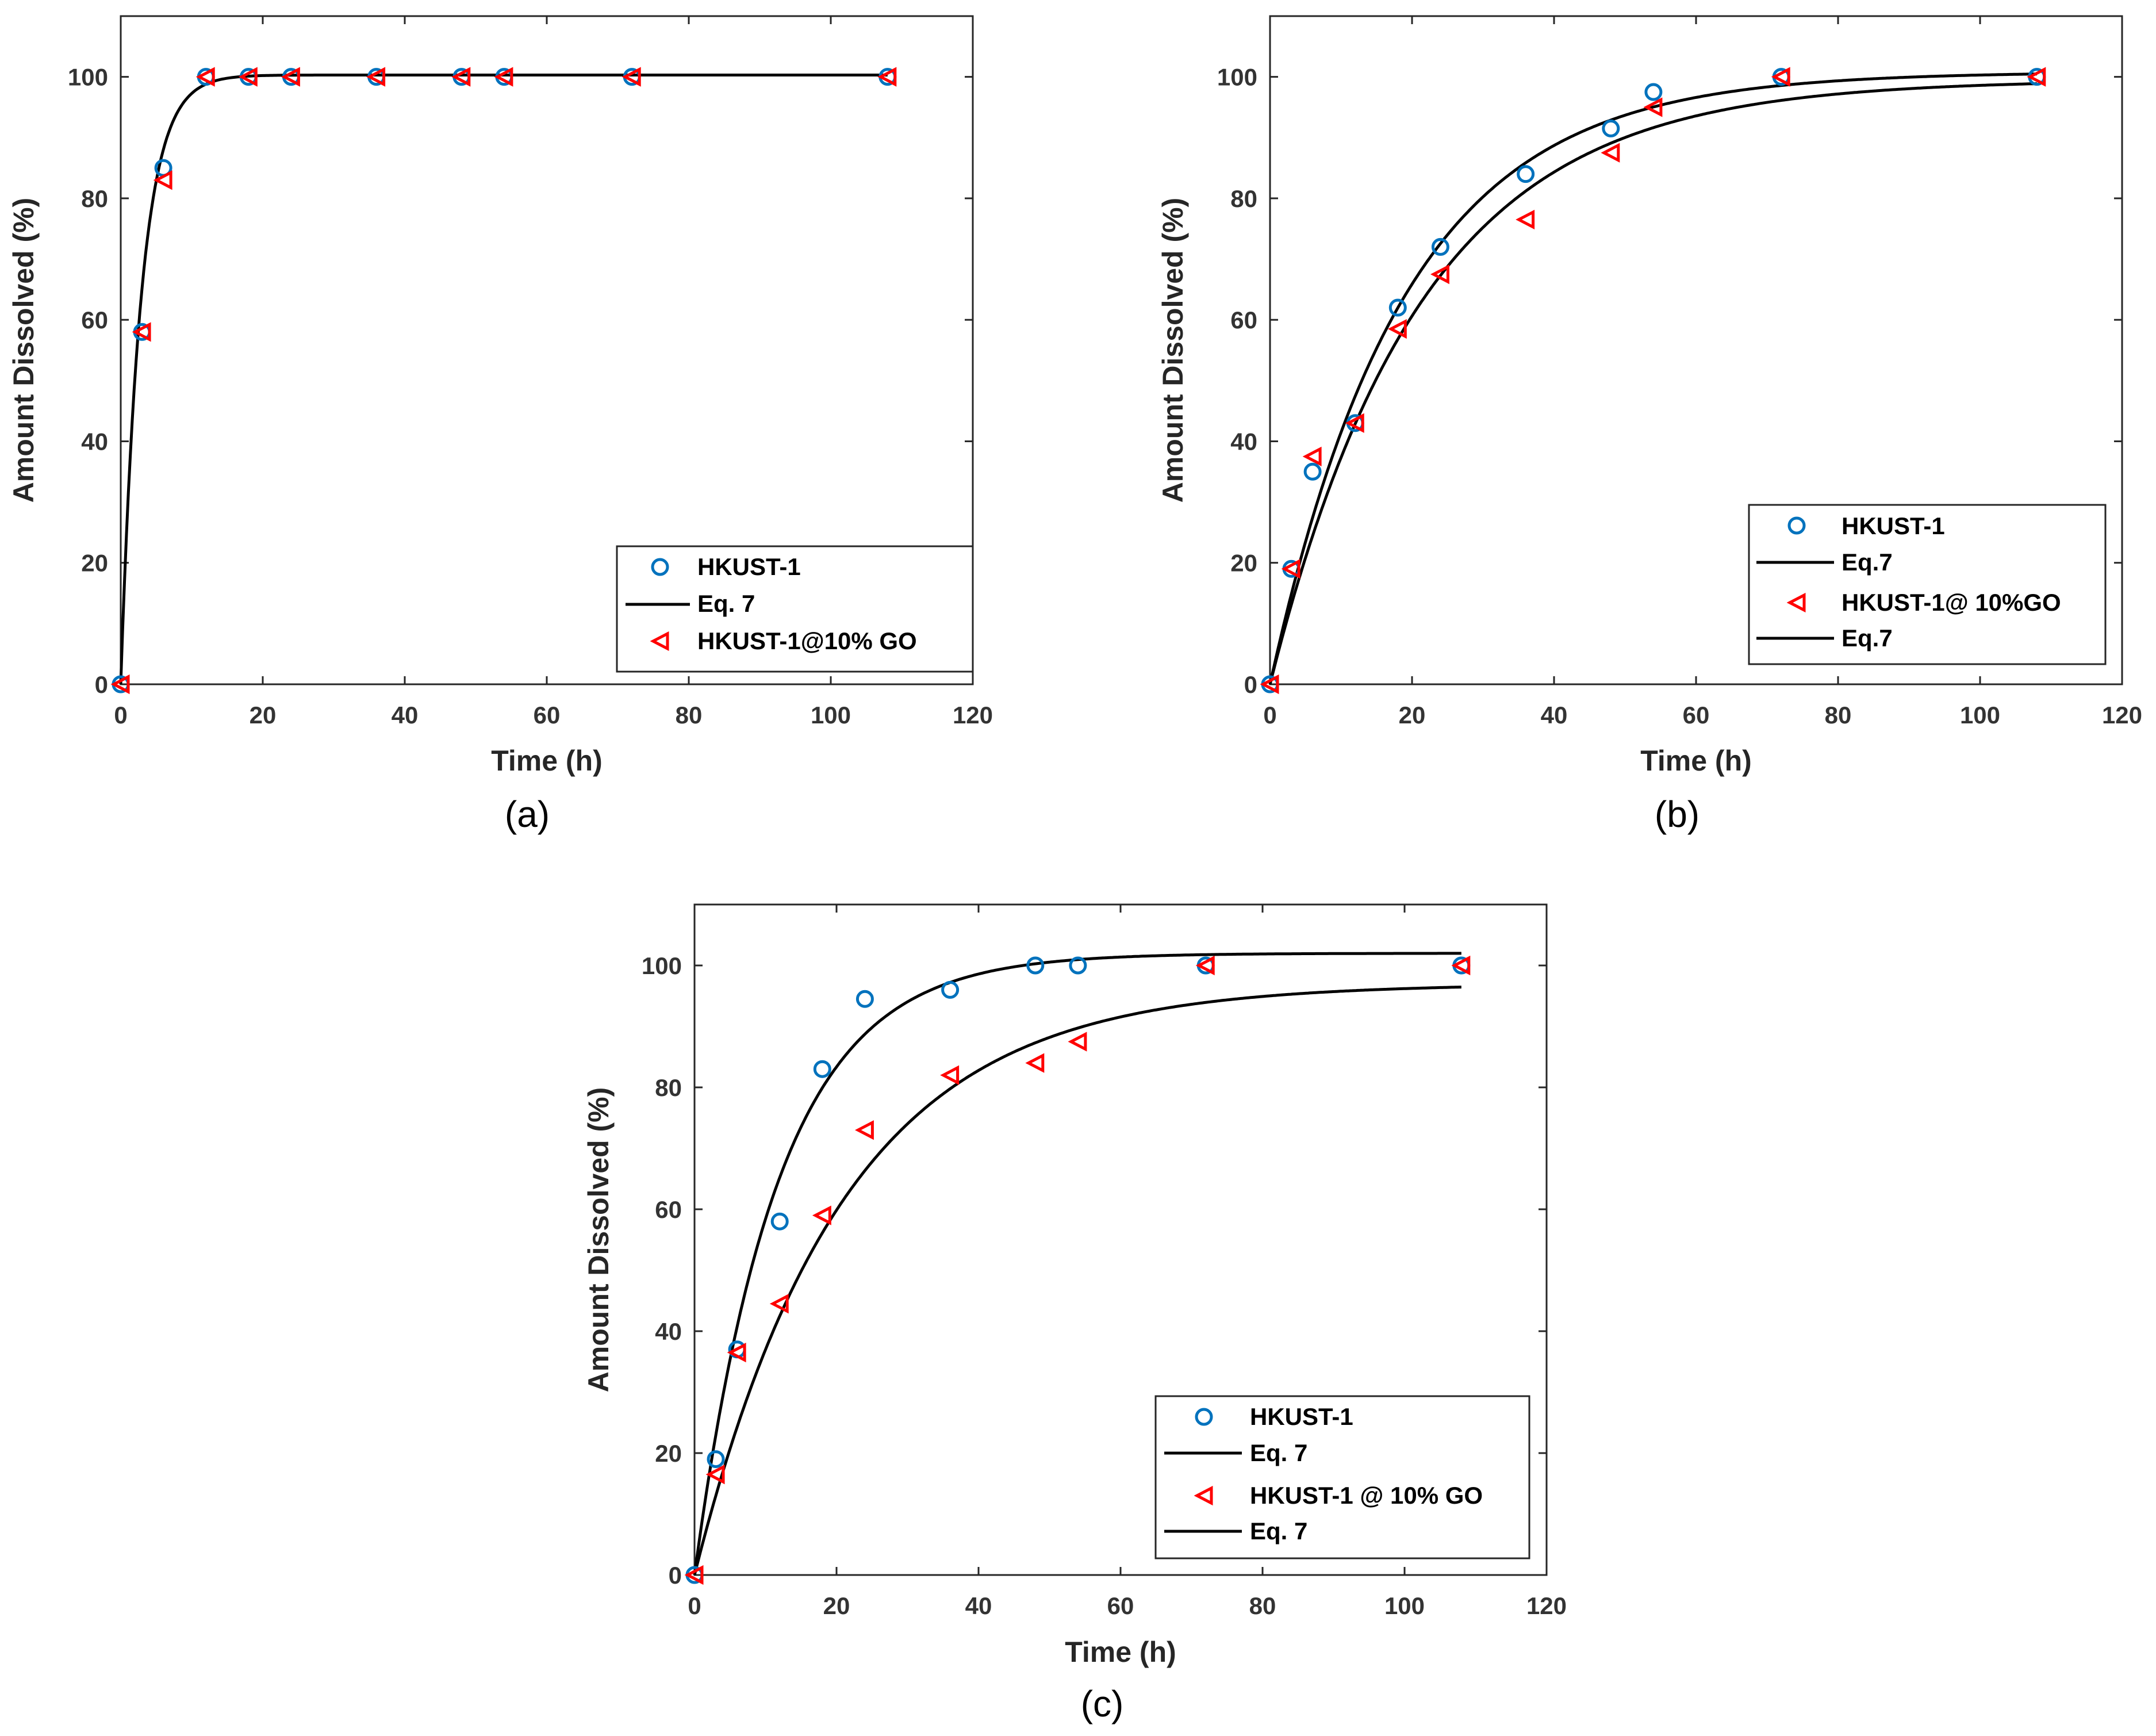 Image resolution: width=2156 pixels, height=1736 pixels. What do you see at coordinates (1243, 320) in the screenshot?
I see `y-tick-label: 60` at bounding box center [1243, 320].